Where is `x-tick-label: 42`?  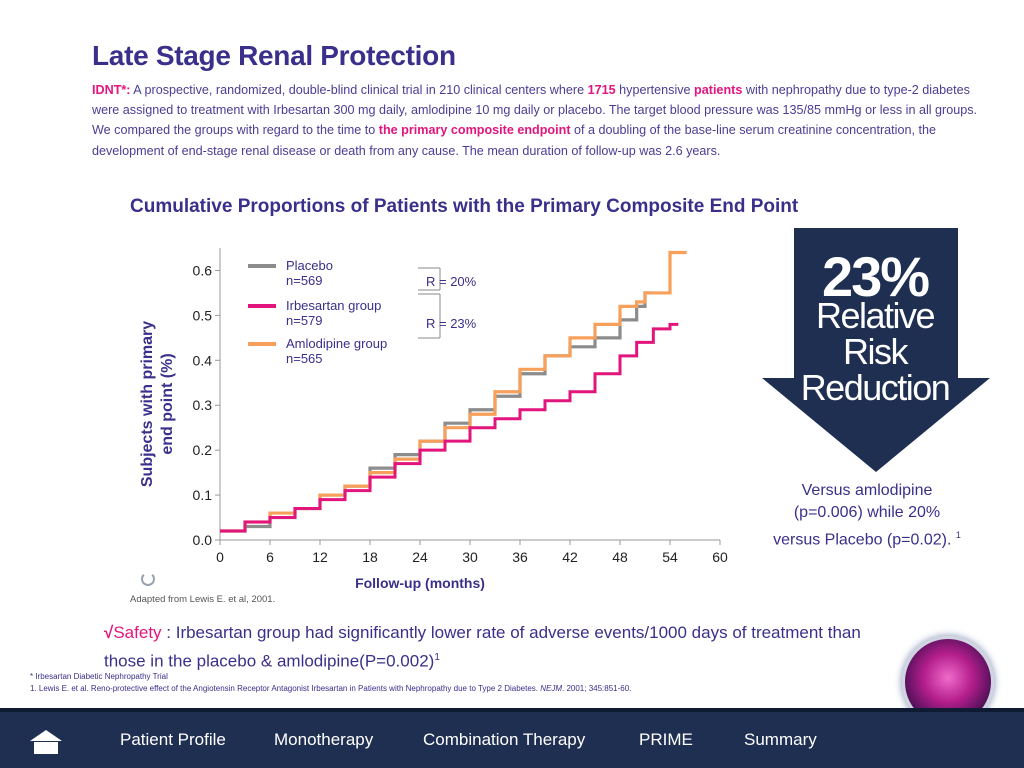
x-tick-label: 42 is located at coordinates (570, 557).